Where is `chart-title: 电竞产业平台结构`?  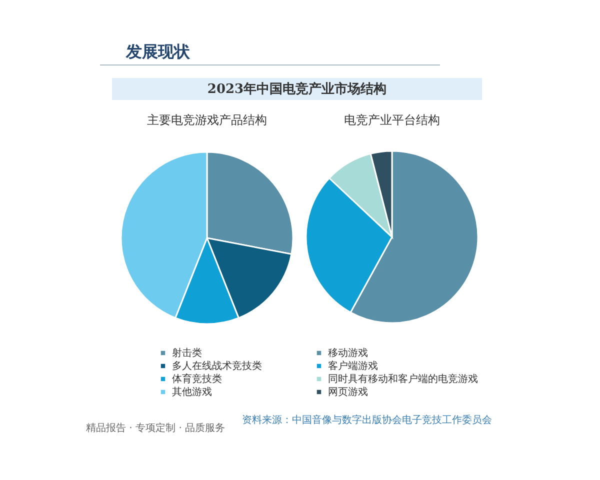 chart-title: 电竞产业平台结构 is located at coordinates (392, 120).